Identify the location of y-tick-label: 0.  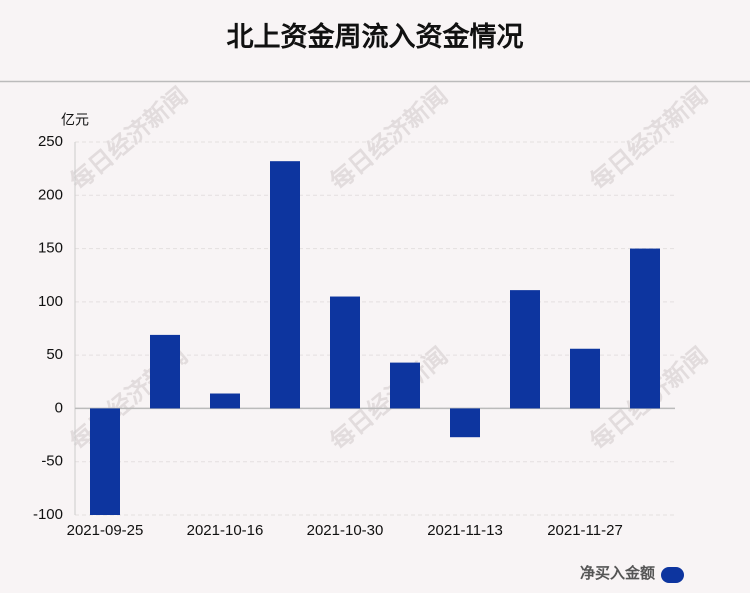
(59, 407).